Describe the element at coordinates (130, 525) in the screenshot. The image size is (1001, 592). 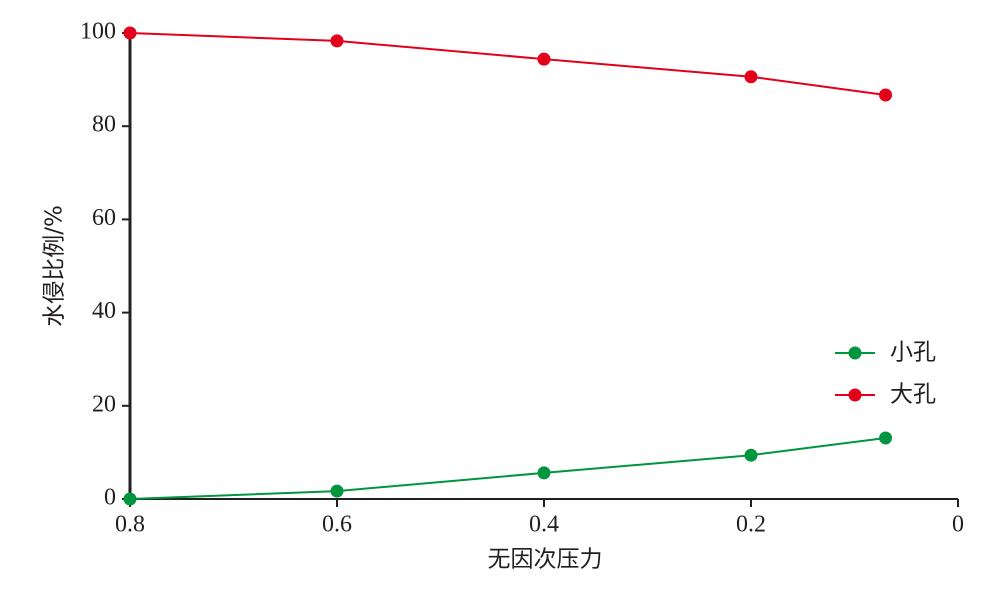
I see `x-tick-label: 0.8` at that location.